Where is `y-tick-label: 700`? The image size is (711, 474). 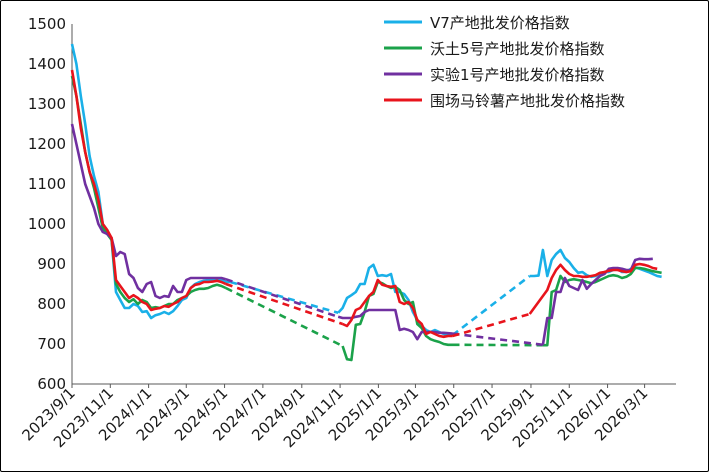
y-tick-label: 700 is located at coordinates (51, 344).